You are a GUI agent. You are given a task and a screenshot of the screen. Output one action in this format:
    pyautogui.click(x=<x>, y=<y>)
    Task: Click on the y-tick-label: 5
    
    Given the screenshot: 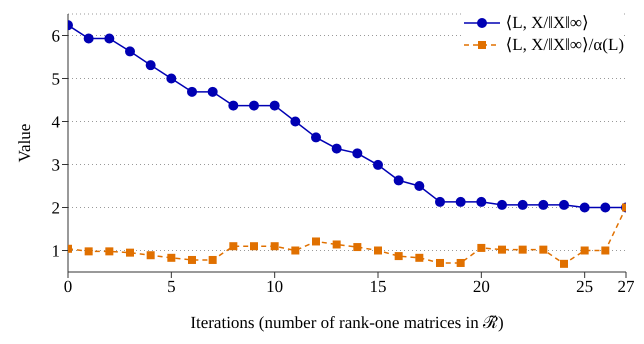 What is the action you would take?
    pyautogui.click(x=56, y=79)
    